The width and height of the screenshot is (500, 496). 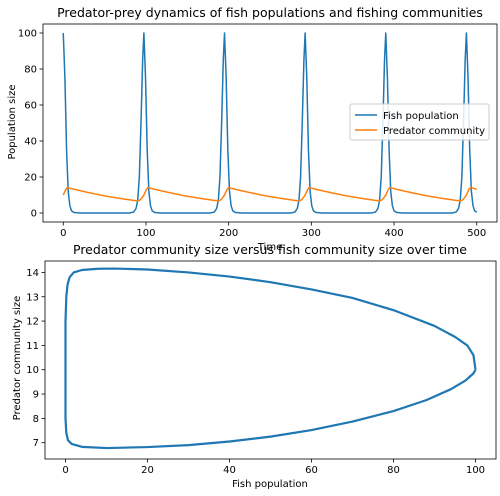 I want to click on chart1-x-axis-label: Time, so click(x=269, y=247).